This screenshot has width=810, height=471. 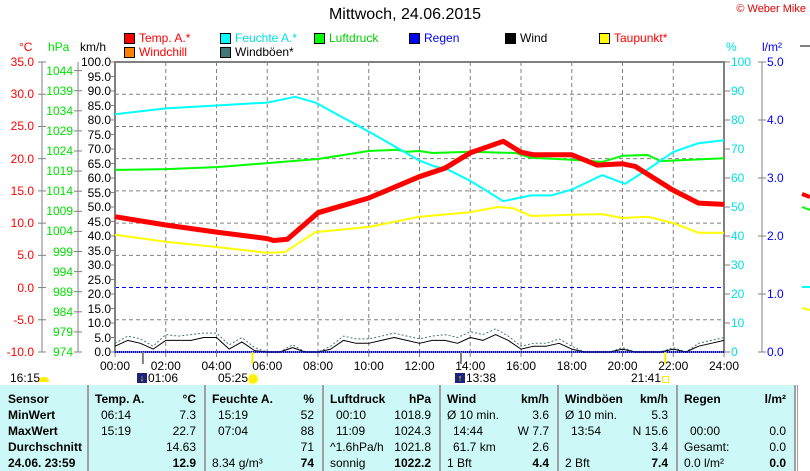 I want to click on cell-label: 06:14, so click(x=116, y=415).